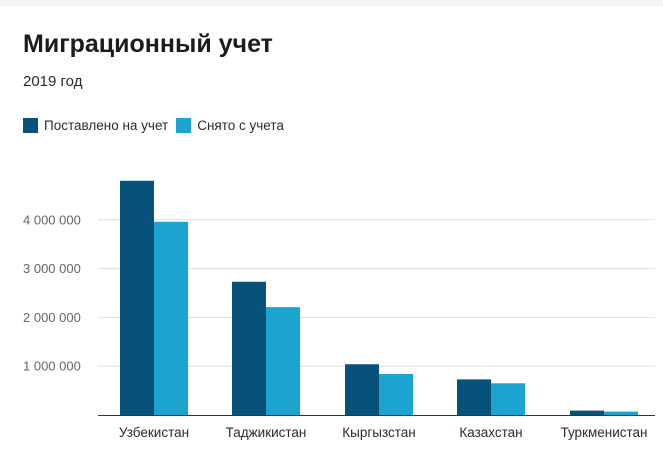 This screenshot has height=463, width=663. What do you see at coordinates (52, 317) in the screenshot?
I see `y-tick-label: 2 000 000` at bounding box center [52, 317].